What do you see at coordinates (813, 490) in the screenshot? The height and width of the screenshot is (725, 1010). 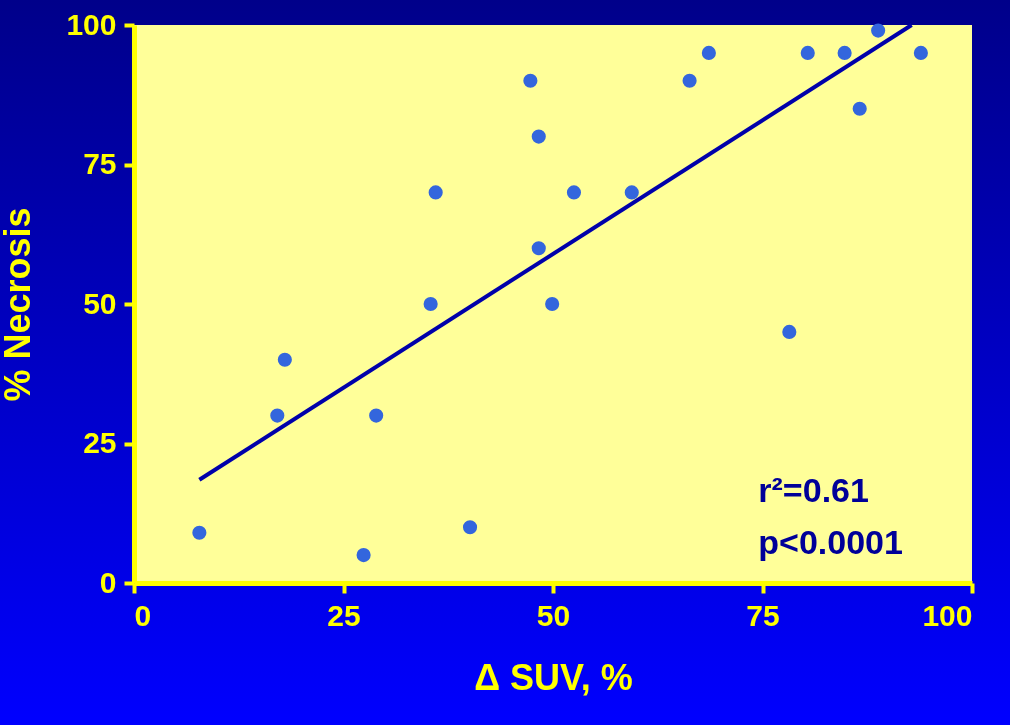 I see `annotation: r²=0.61` at bounding box center [813, 490].